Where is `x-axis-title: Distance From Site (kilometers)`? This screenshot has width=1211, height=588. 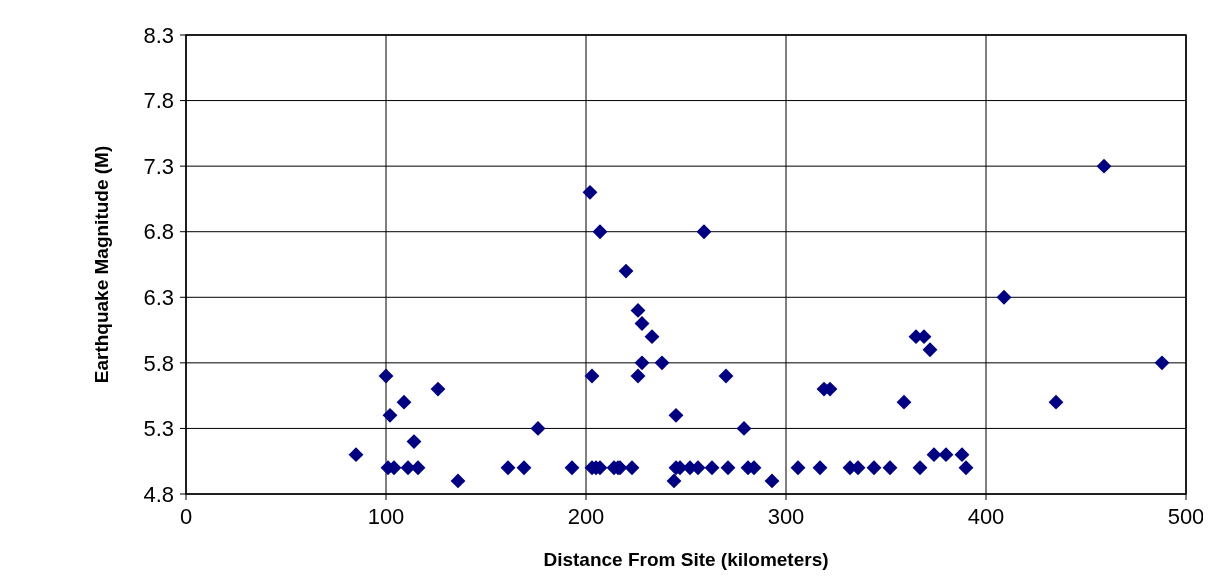
x-axis-title: Distance From Site (kilometers) is located at coordinates (686, 559).